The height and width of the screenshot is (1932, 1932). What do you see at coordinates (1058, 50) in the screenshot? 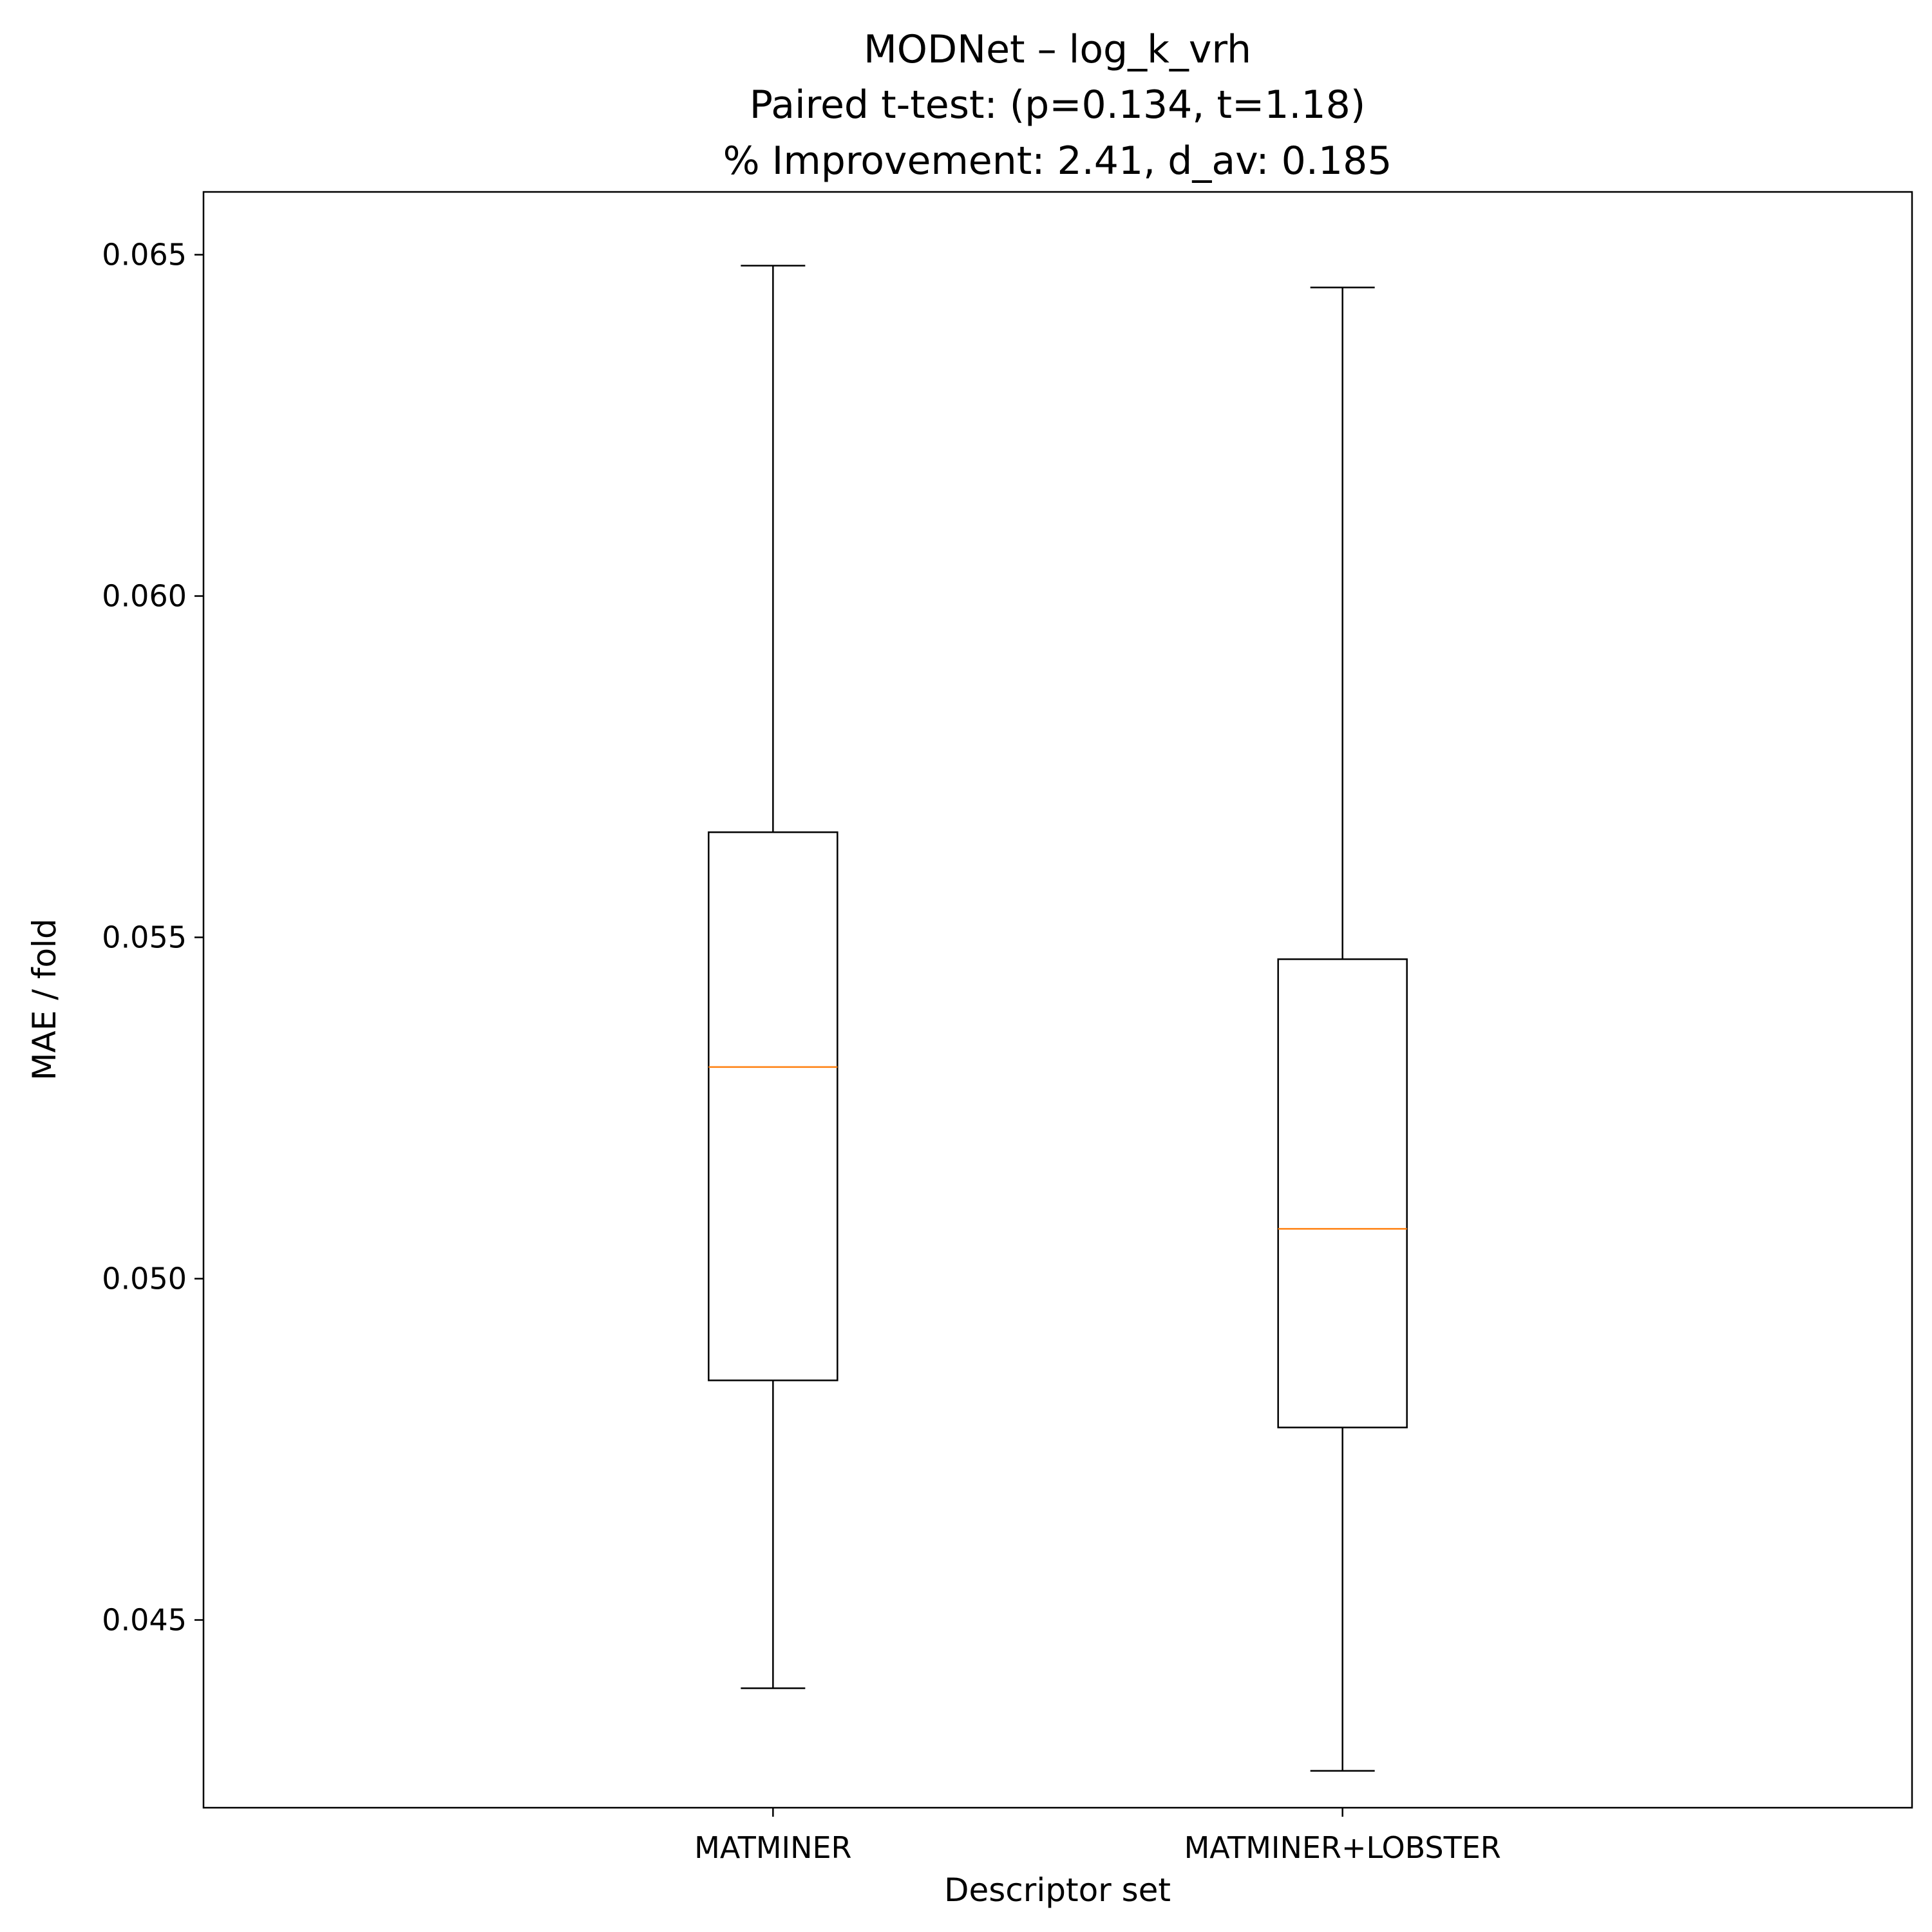
I see `chart-title-line-1: MODNet – log_k_vrh` at bounding box center [1058, 50].